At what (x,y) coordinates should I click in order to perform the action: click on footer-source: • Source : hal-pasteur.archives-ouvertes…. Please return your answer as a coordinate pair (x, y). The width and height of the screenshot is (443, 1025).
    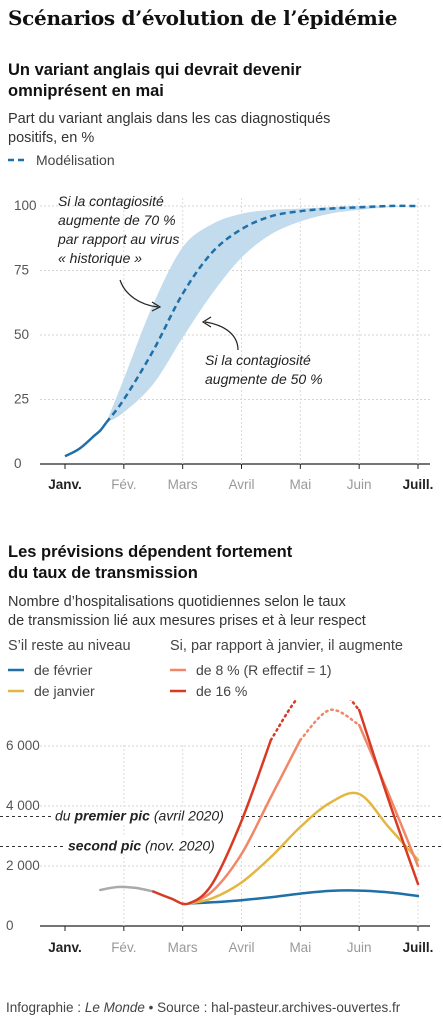
    Looking at the image, I should click on (272, 1007).